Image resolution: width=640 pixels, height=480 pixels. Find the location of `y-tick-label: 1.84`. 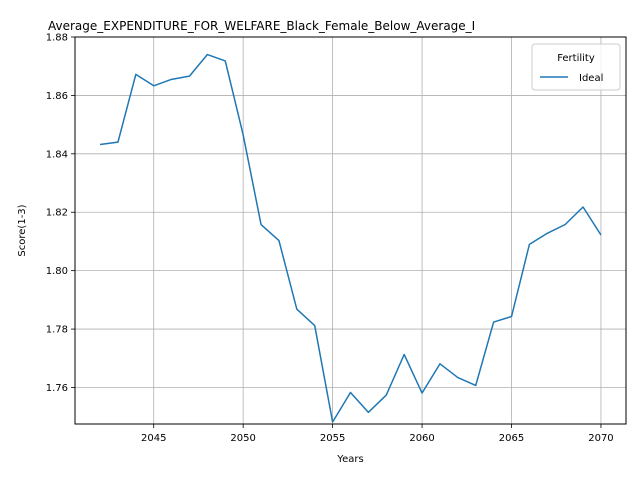

y-tick-label: 1.84 is located at coordinates (57, 154).